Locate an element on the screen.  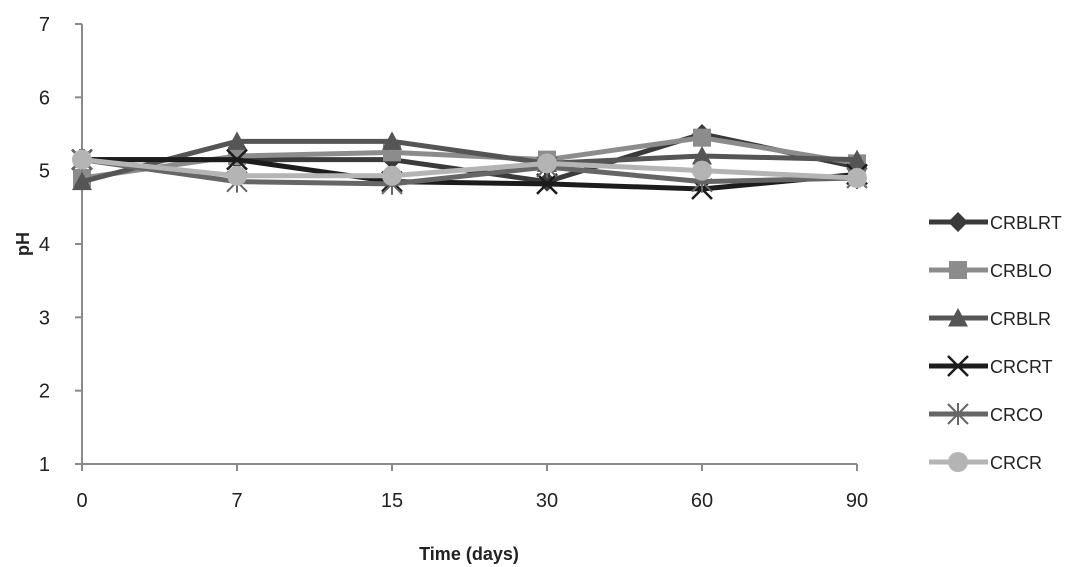
y-tick-label: 1 is located at coordinates (44, 465).